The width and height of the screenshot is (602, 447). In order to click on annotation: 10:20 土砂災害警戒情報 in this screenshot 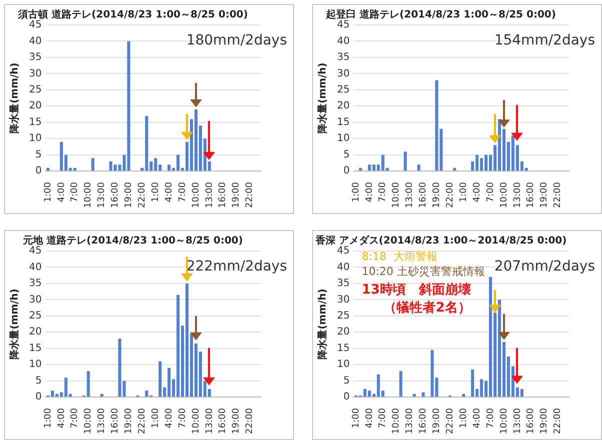, I will do `click(423, 271)`.